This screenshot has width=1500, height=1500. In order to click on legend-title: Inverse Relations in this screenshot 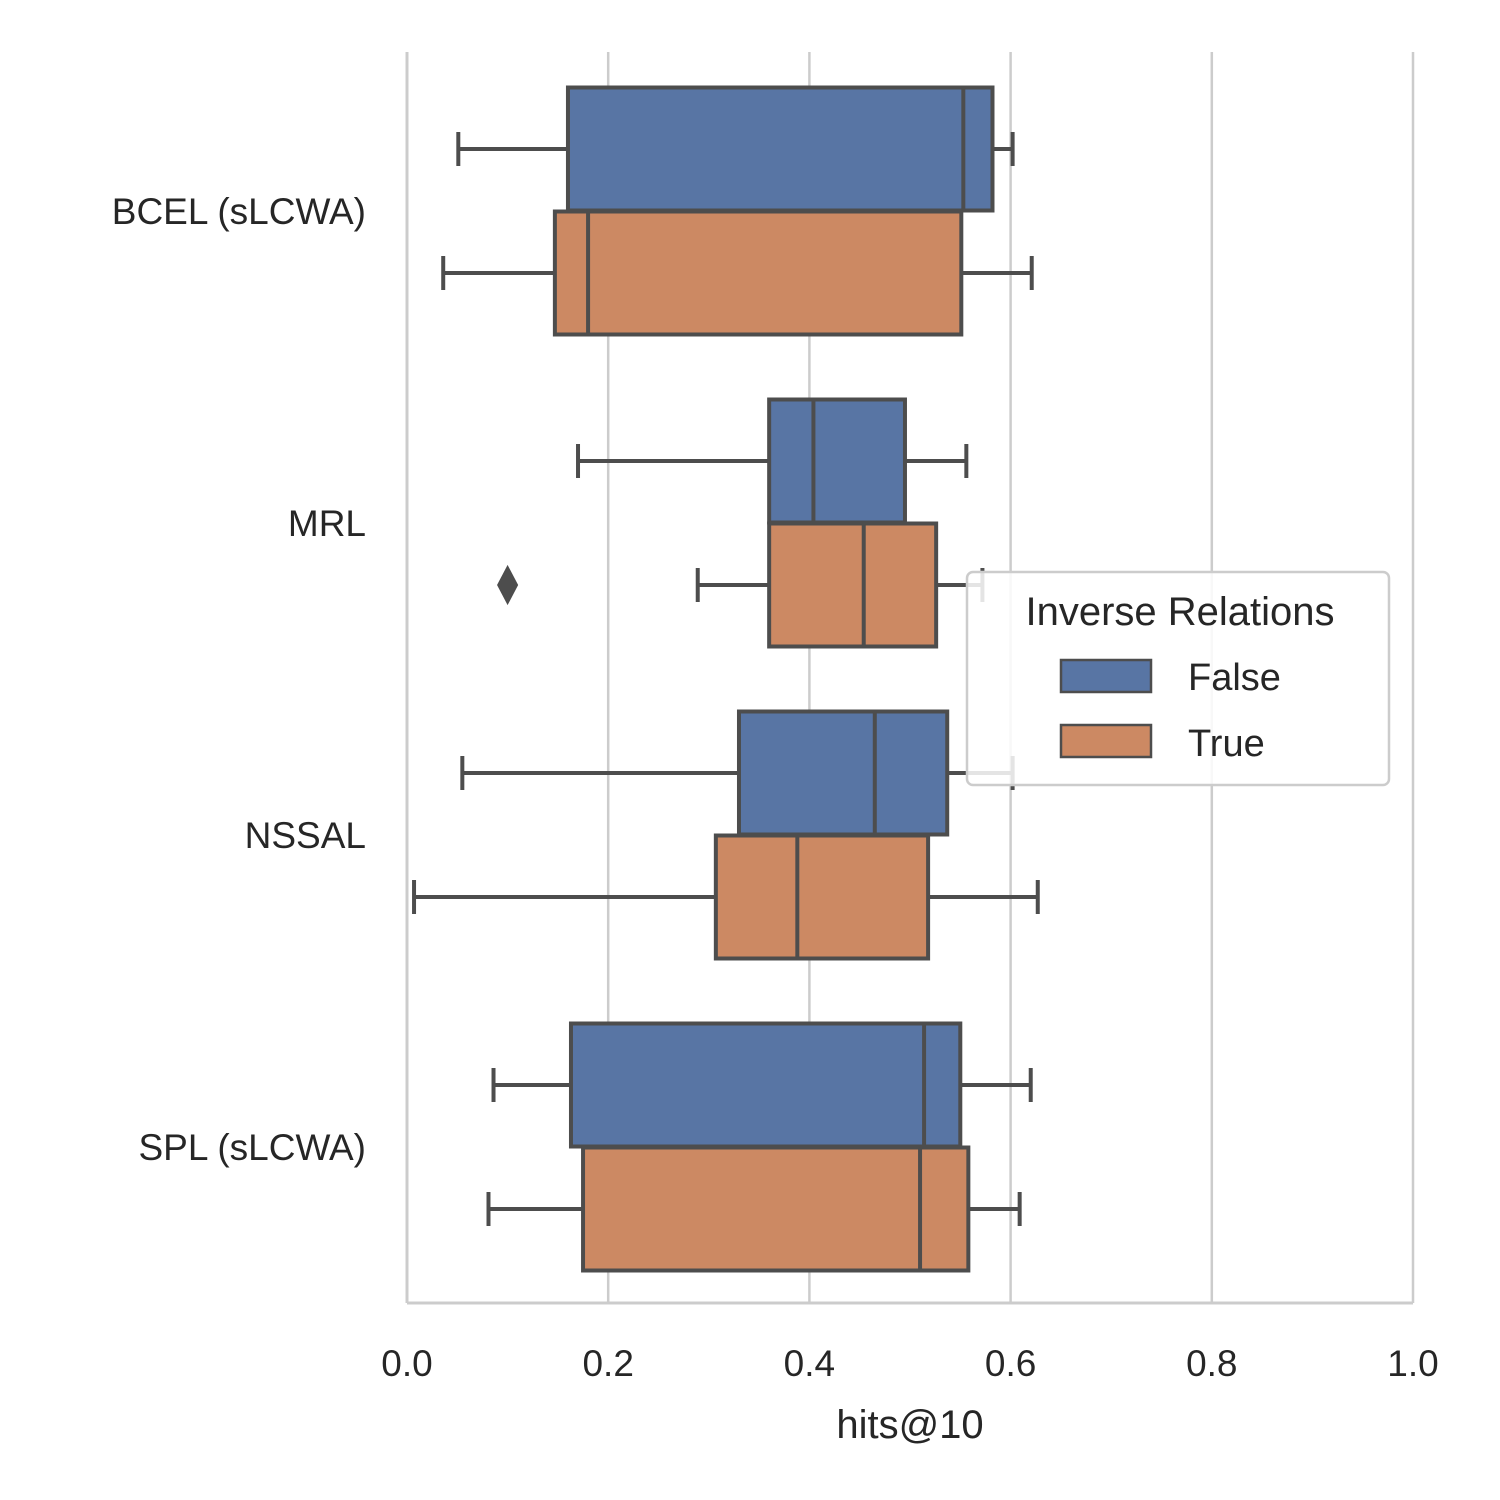, I will do `click(1179, 612)`.